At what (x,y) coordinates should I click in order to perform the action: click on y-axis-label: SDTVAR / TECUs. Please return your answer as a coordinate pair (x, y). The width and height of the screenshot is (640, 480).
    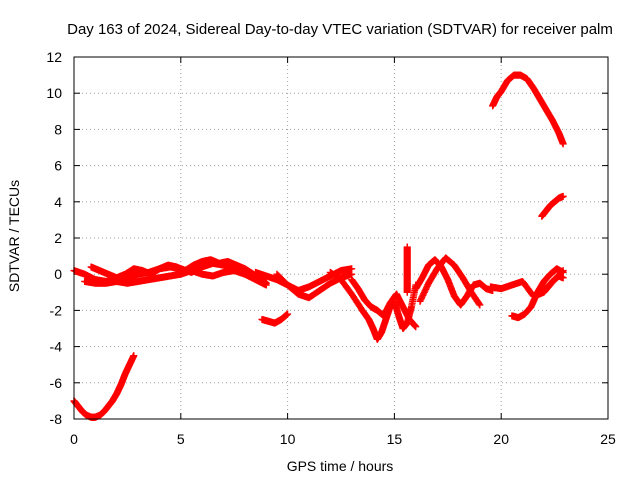
    Looking at the image, I should click on (14, 236).